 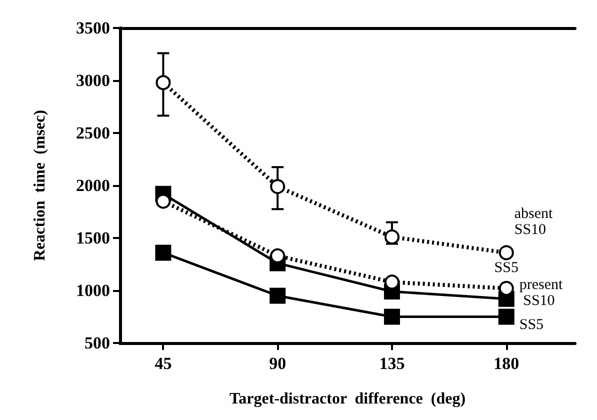 I want to click on y-axis-title: Reaction time (msec), so click(x=40, y=186).